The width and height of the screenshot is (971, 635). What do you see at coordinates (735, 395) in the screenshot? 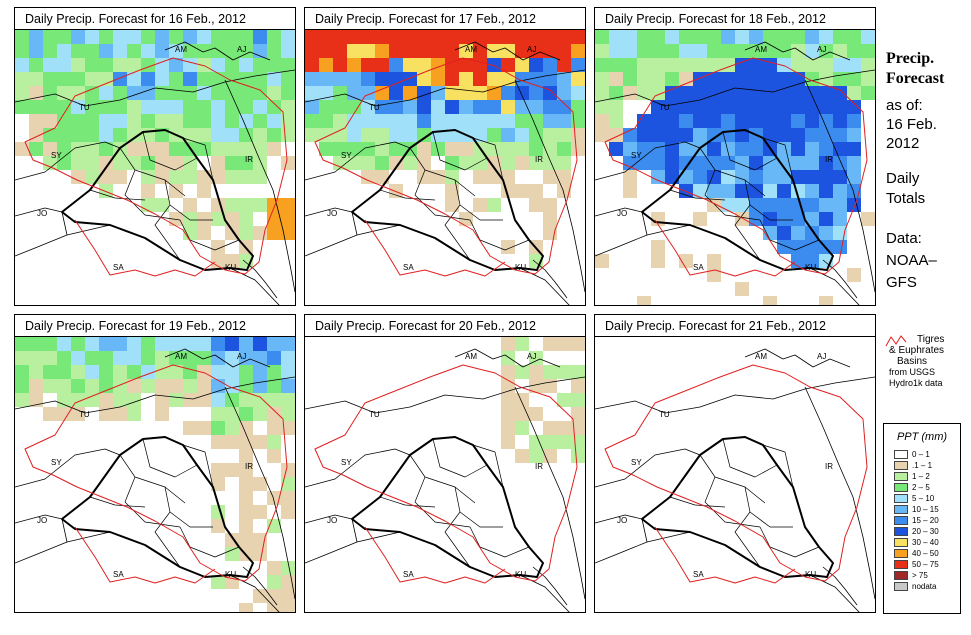
I see `country-border` at bounding box center [735, 395].